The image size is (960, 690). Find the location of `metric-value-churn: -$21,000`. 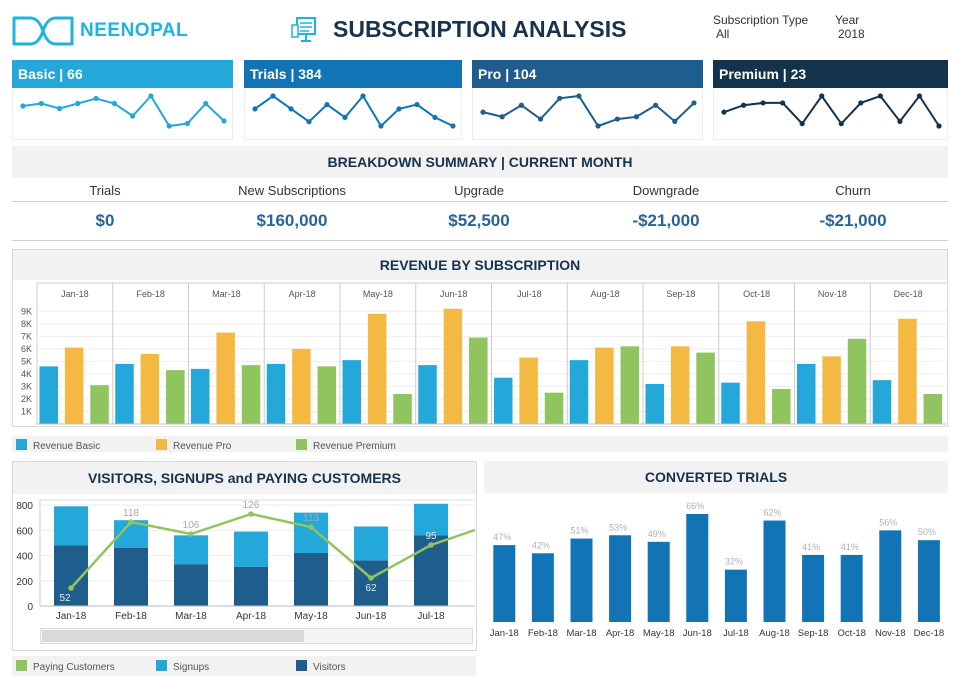

metric-value-churn: -$21,000 is located at coordinates (853, 220).